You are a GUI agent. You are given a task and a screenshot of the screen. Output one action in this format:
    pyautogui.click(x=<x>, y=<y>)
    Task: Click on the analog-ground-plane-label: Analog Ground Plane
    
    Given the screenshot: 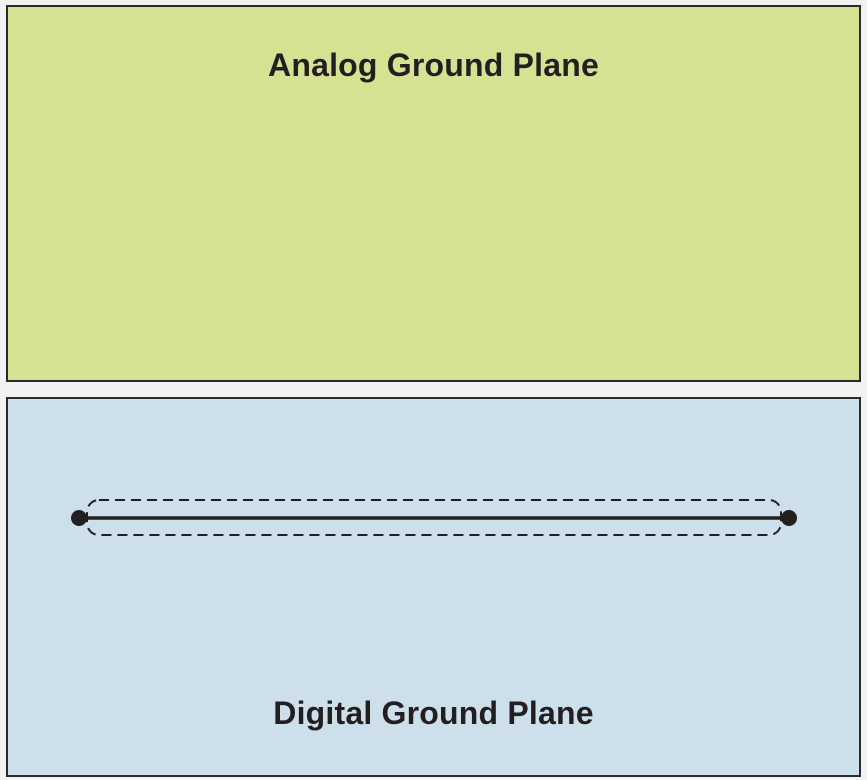 What is the action you would take?
    pyautogui.click(x=433, y=65)
    